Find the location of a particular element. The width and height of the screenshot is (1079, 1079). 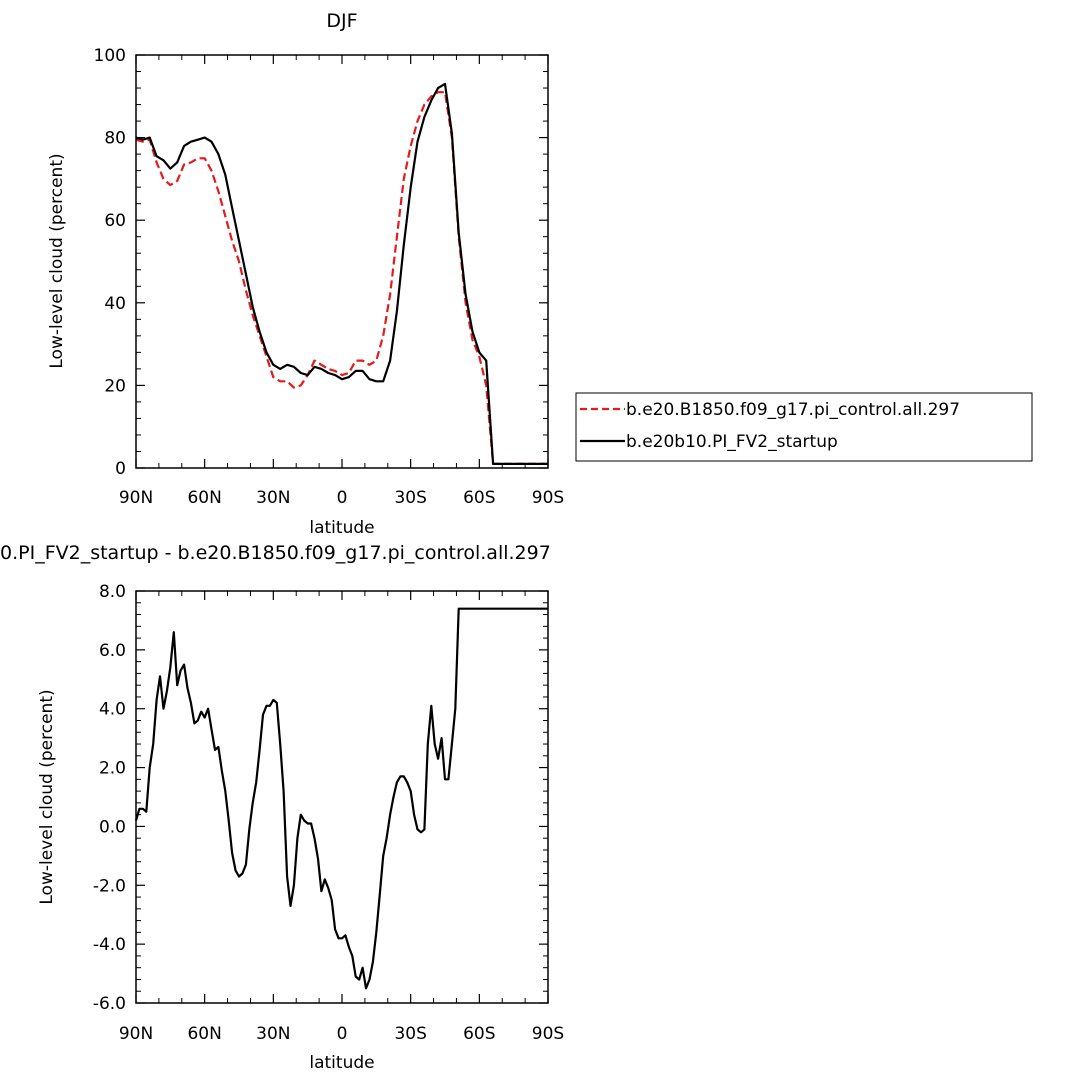

y-tick-label: -4.0 is located at coordinates (109, 945).